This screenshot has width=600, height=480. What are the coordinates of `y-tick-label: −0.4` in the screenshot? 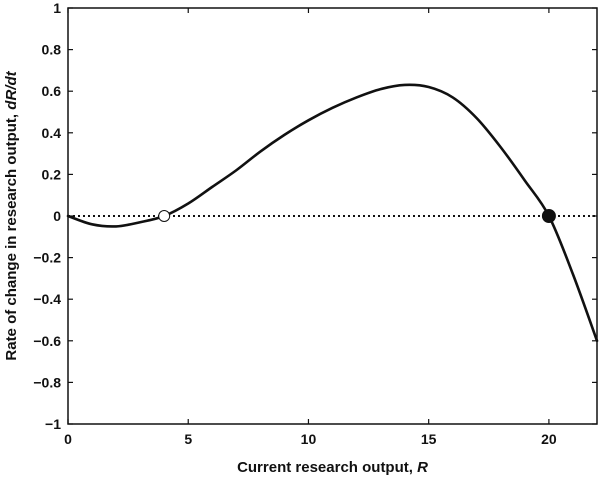 It's located at (47, 299).